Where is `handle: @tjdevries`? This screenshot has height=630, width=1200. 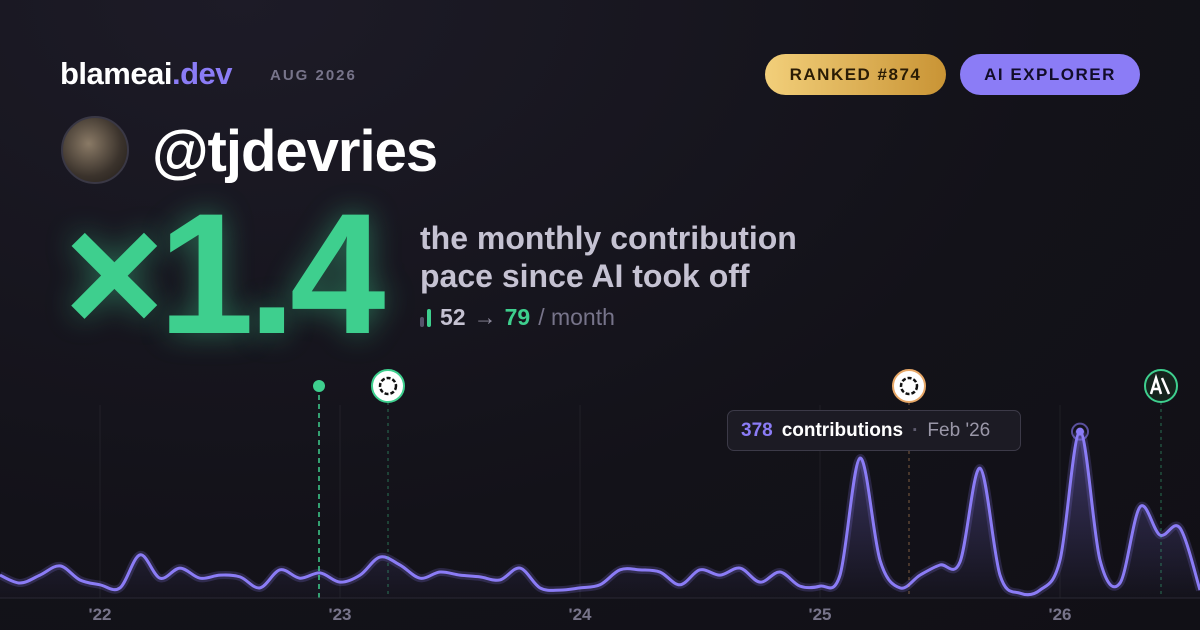 handle: @tjdevries is located at coordinates (295, 151).